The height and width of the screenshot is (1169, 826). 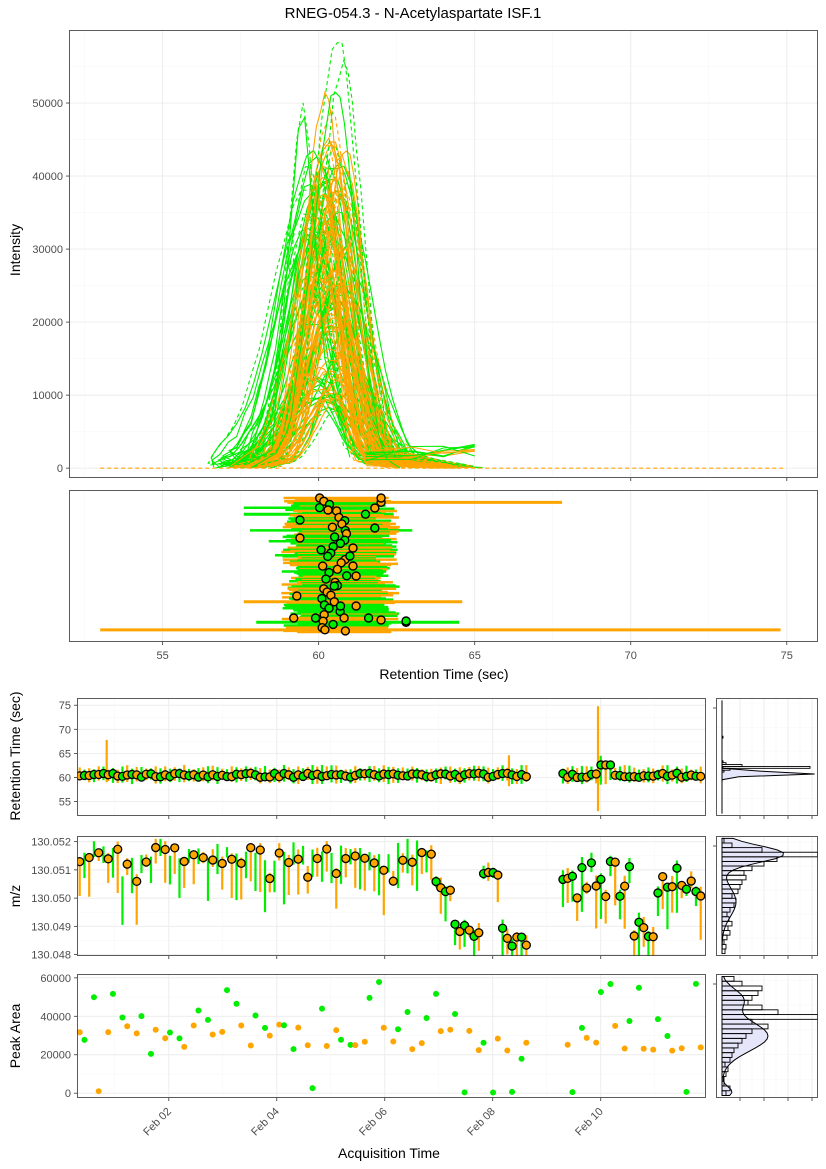 What do you see at coordinates (65, 754) in the screenshot?
I see `y-tick-label: 65` at bounding box center [65, 754].